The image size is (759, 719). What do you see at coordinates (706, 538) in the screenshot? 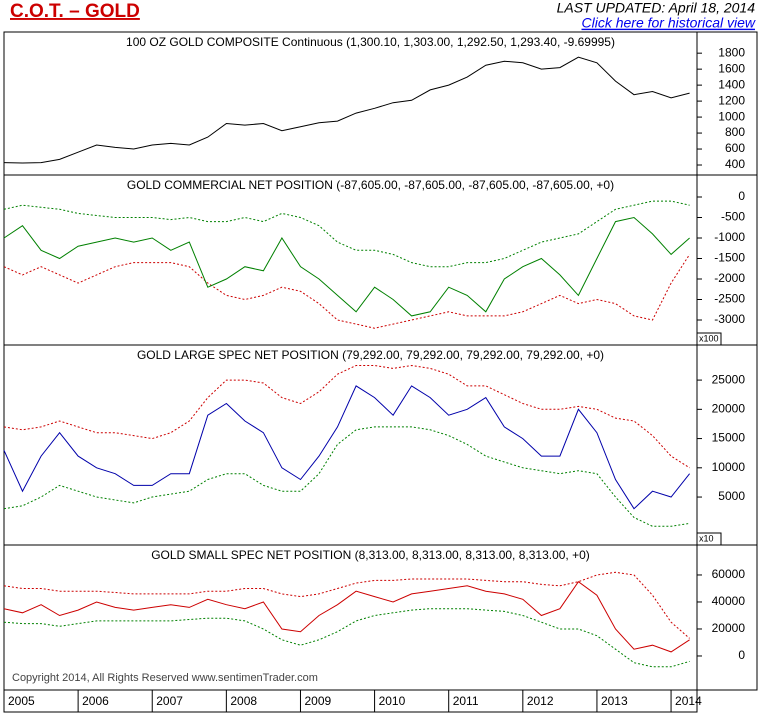
I see `unit-label: x10` at bounding box center [706, 538].